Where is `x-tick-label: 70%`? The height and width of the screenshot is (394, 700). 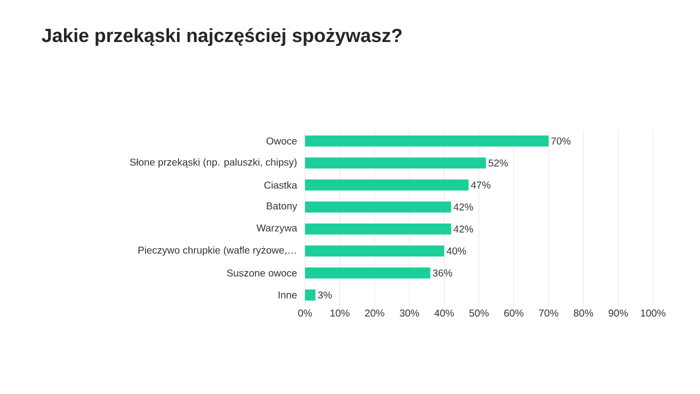 x-tick-label: 70% is located at coordinates (548, 313).